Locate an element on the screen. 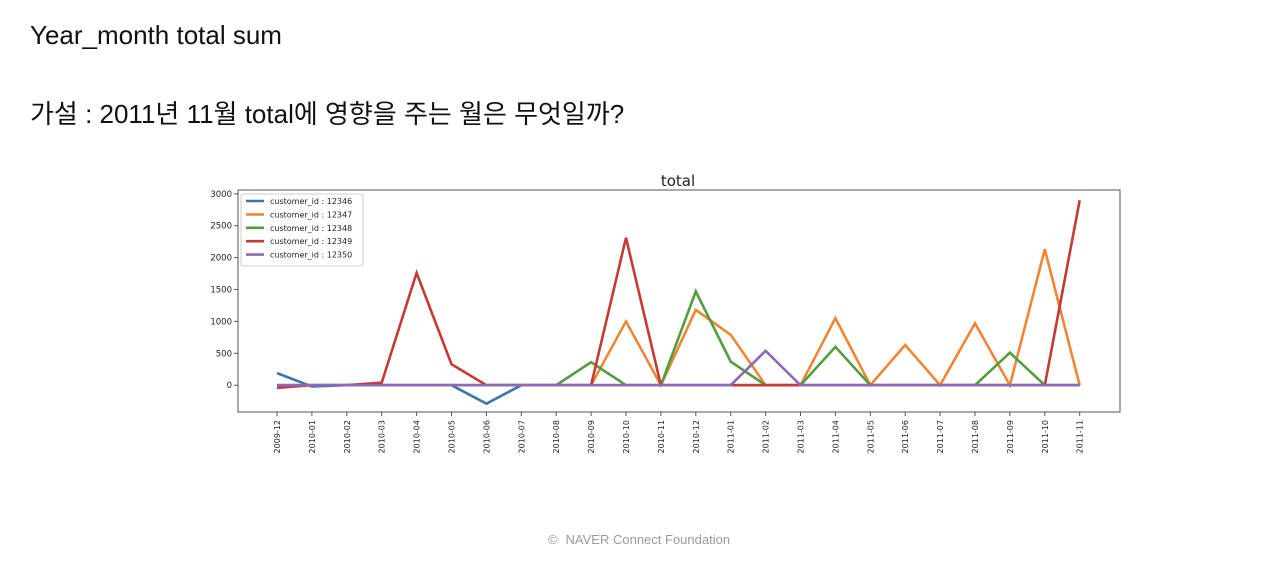 This screenshot has height=566, width=1278. footer-text: NAVER Connect Foundation is located at coordinates (648, 539).